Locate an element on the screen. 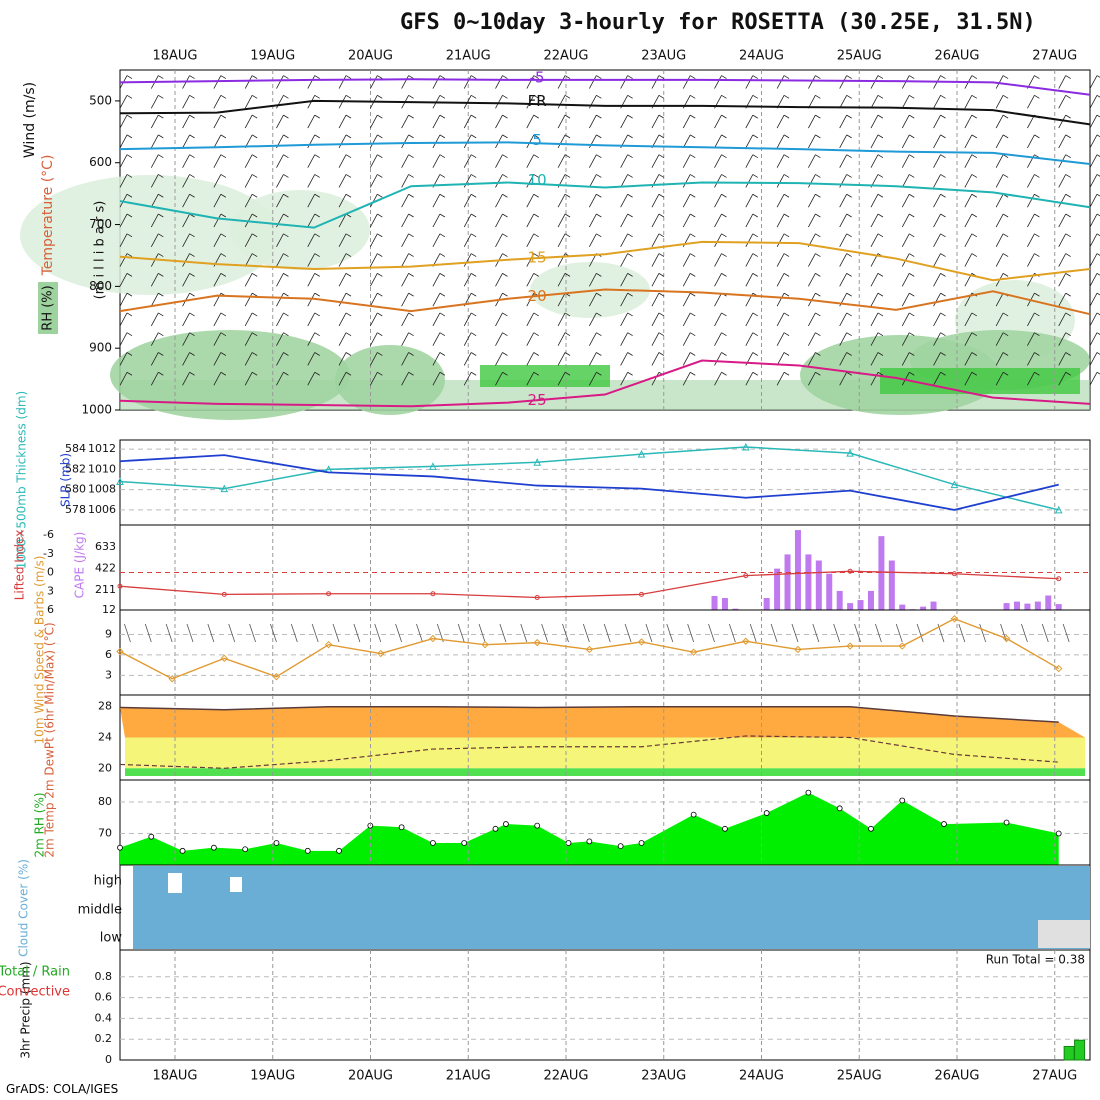 The width and height of the screenshot is (1100, 1100). pressure-tick-label: 500 is located at coordinates (100, 100).